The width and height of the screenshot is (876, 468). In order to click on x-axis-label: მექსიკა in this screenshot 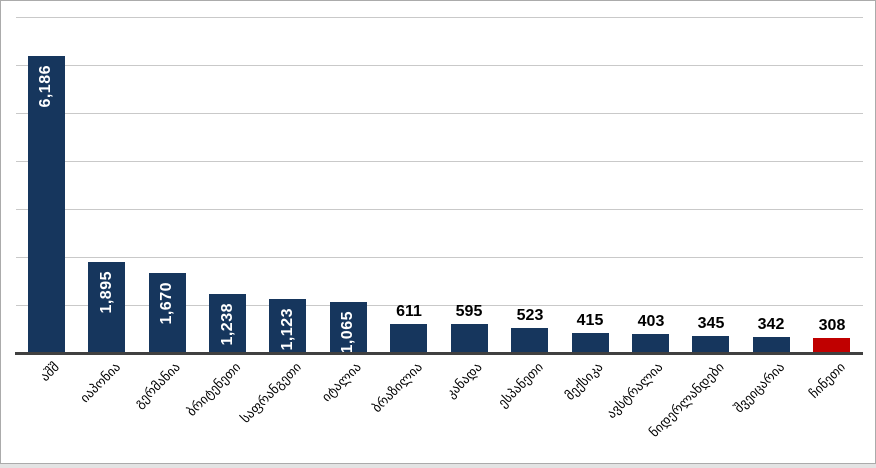, I will do `click(584, 382)`.